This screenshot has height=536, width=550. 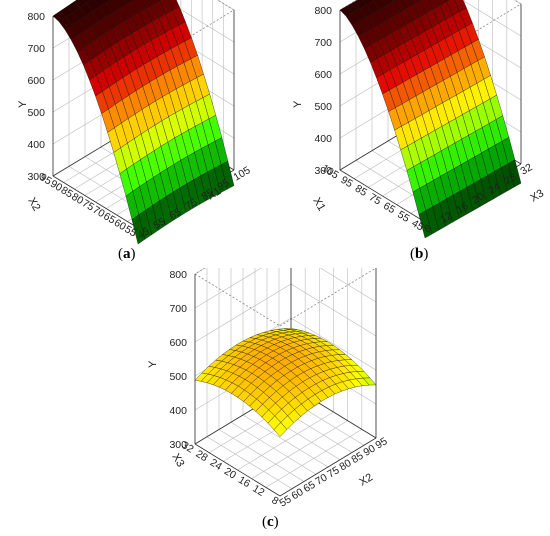 I want to click on y-tick-label: 32, so click(x=187, y=447).